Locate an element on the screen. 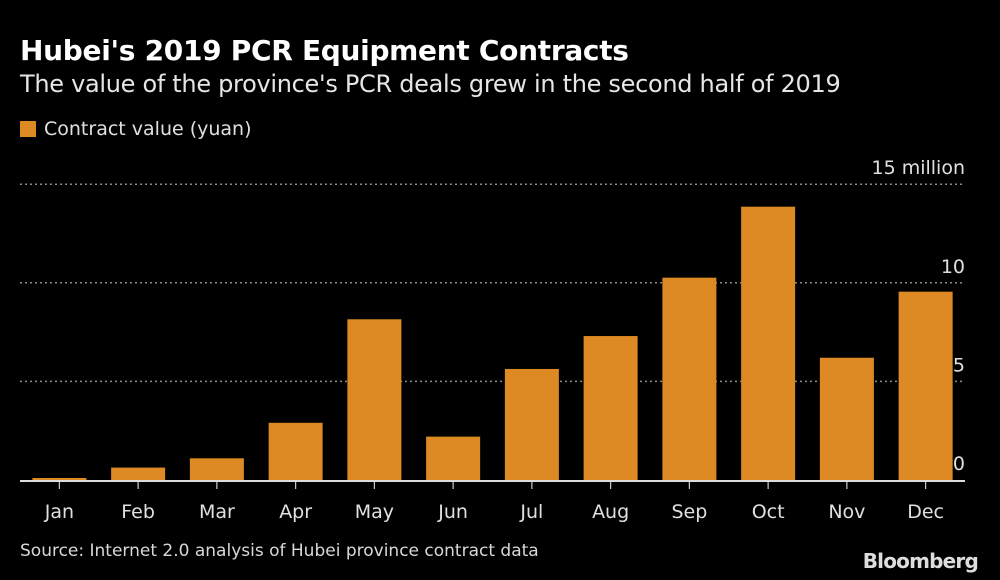 Image resolution: width=1000 pixels, height=580 pixels. y-tick-label: 15 million is located at coordinates (918, 168).